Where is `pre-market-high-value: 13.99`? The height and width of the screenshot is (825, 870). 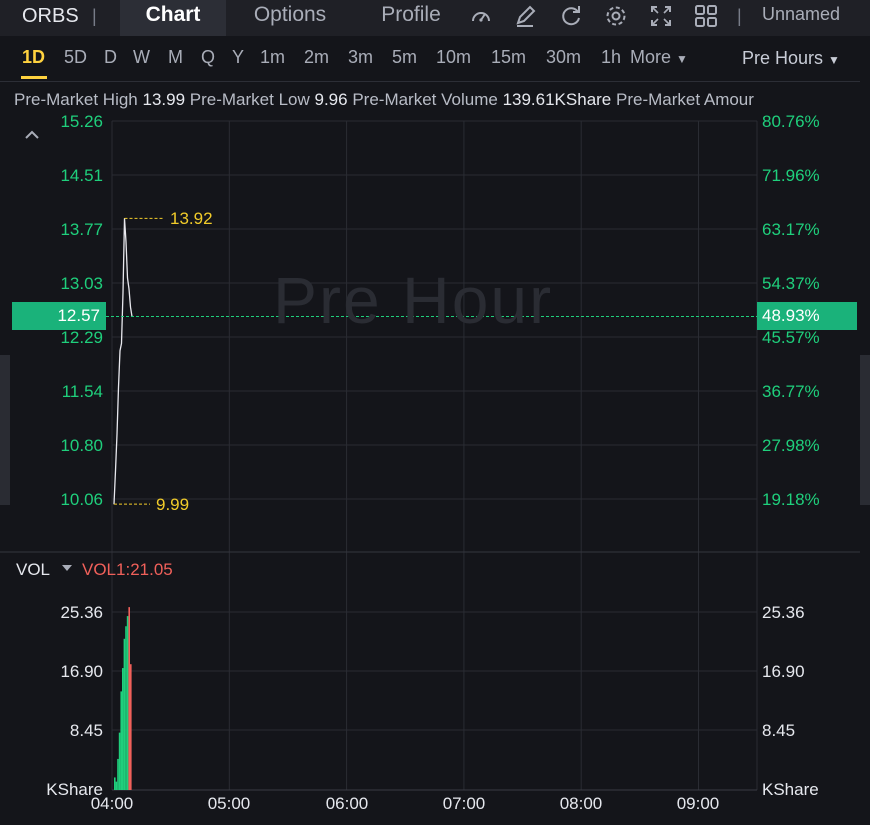
pre-market-high-value: 13.99 is located at coordinates (164, 99).